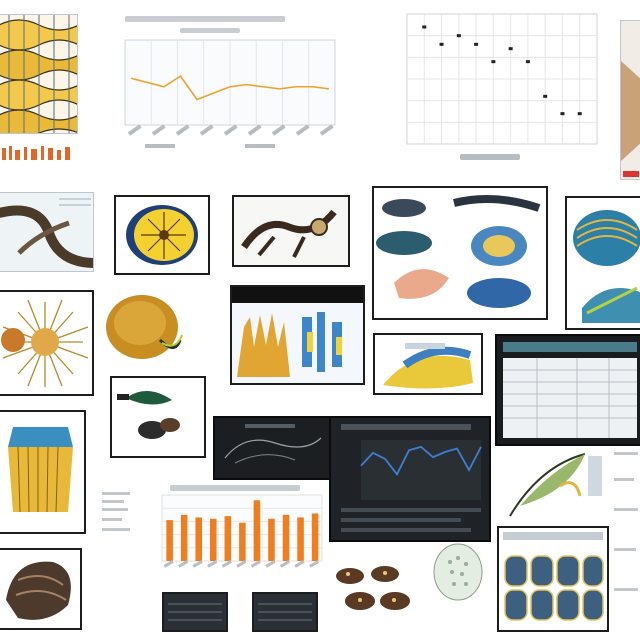 This screenshot has width=640, height=640. I want to click on blue-yellow-lobe-panel, so click(428, 364).